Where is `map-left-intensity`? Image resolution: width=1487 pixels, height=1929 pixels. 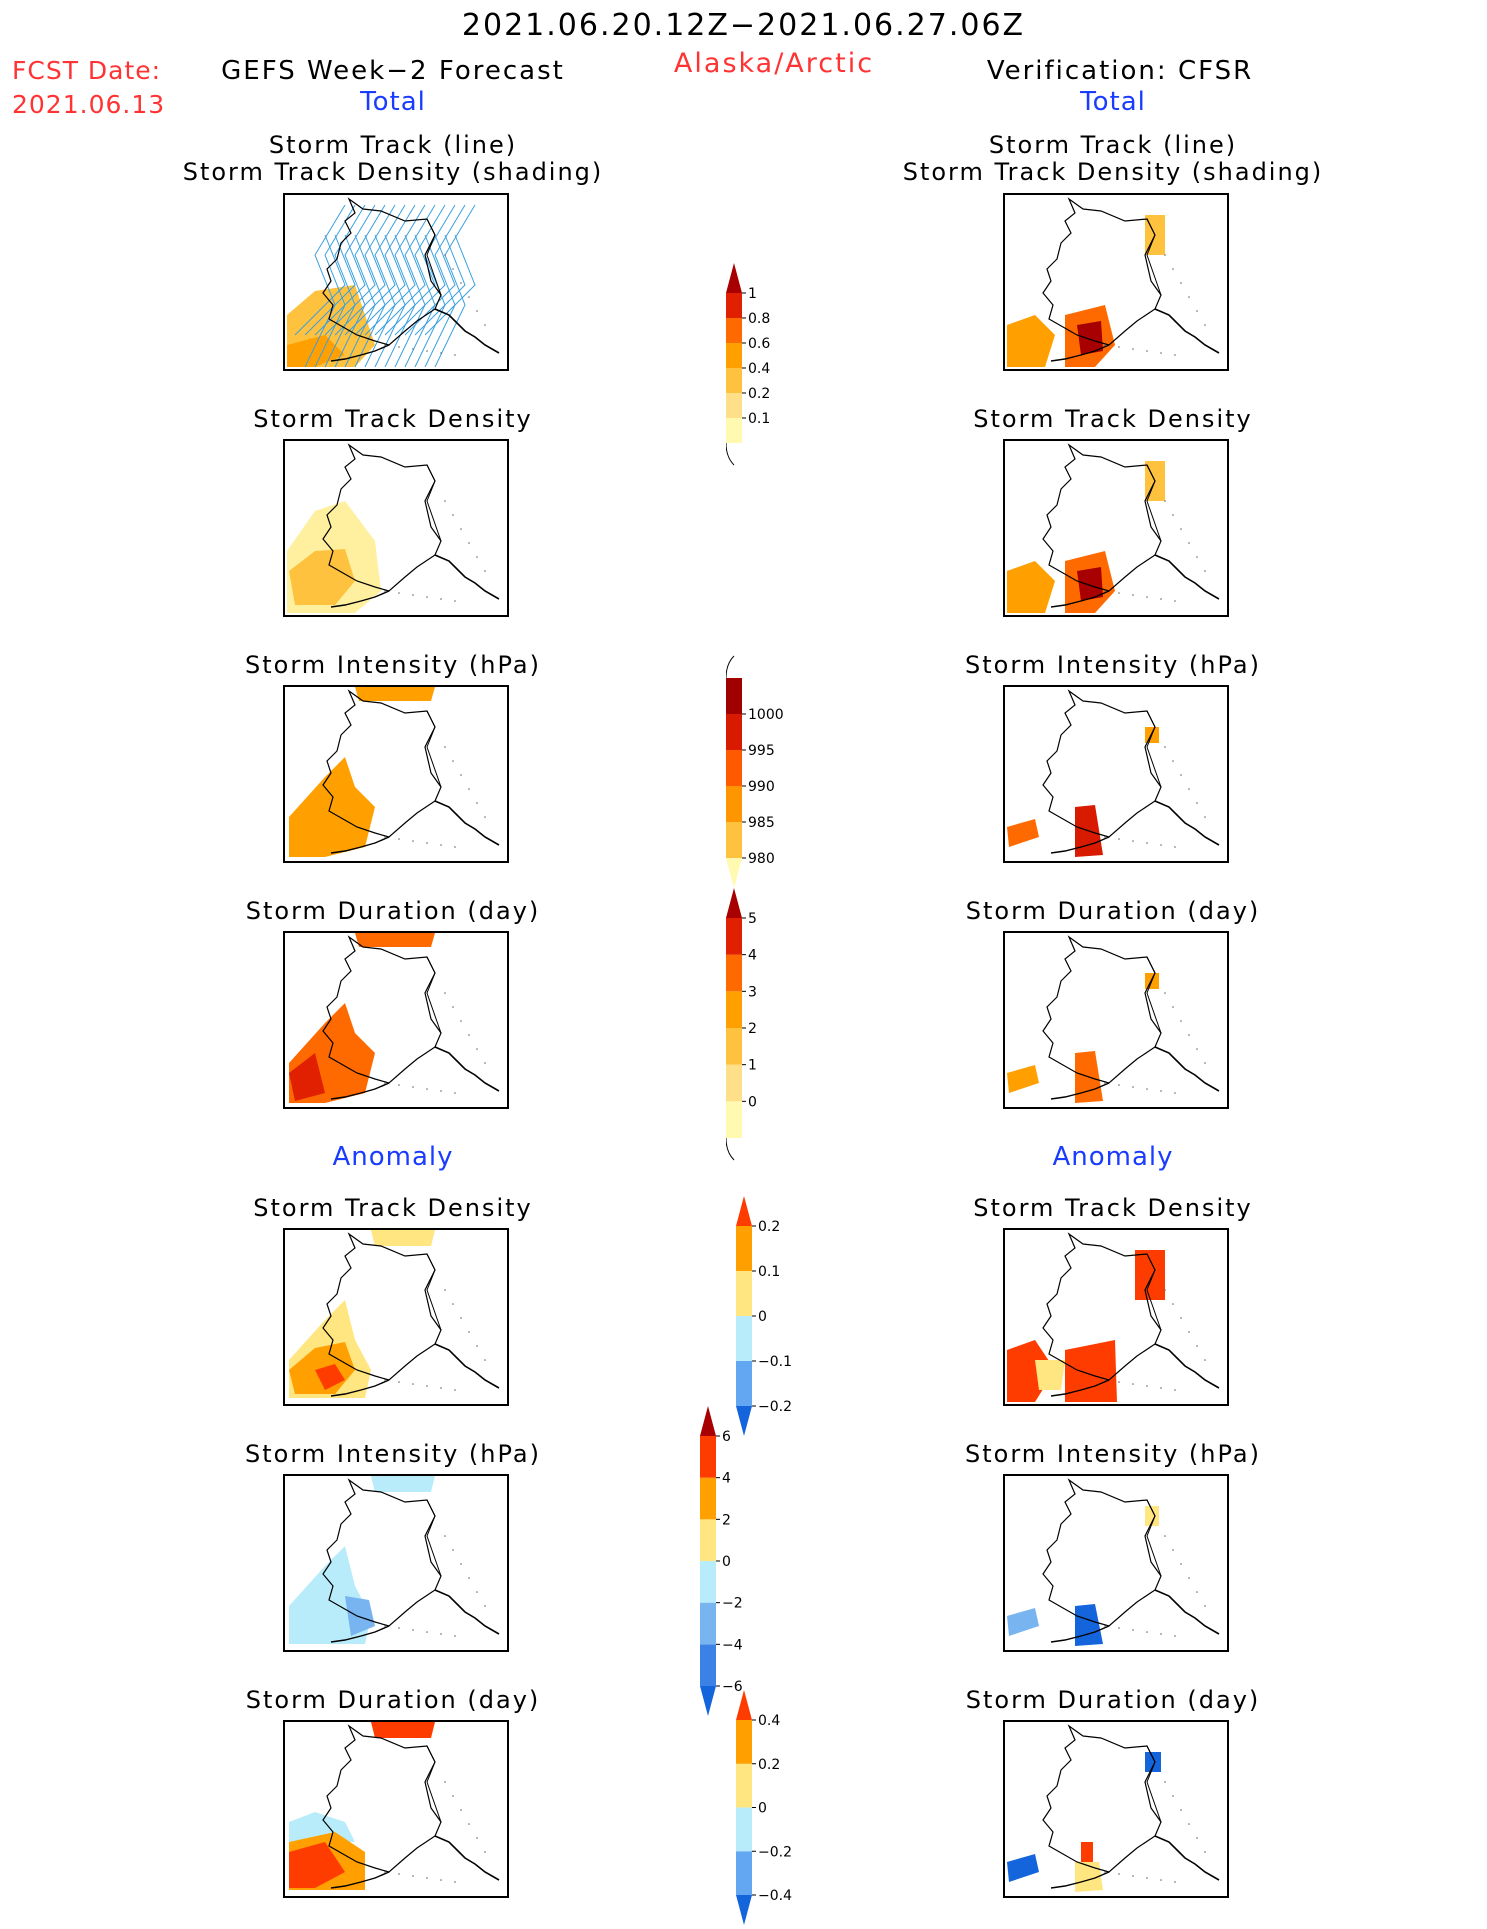
map-left-intensity is located at coordinates (396, 774).